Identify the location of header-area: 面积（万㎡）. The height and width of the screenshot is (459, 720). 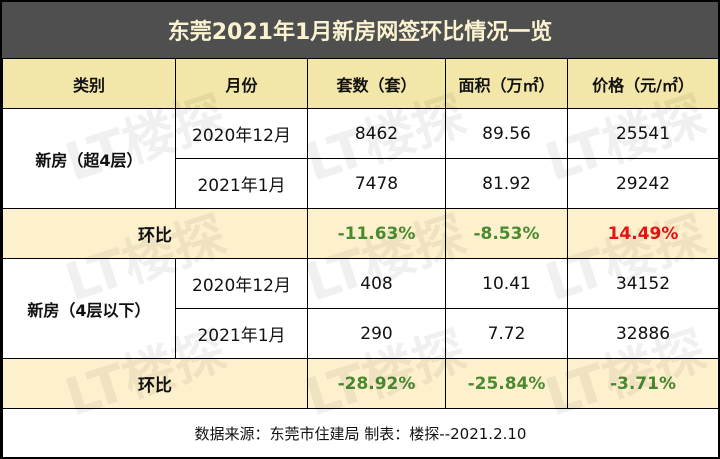
(506, 83).